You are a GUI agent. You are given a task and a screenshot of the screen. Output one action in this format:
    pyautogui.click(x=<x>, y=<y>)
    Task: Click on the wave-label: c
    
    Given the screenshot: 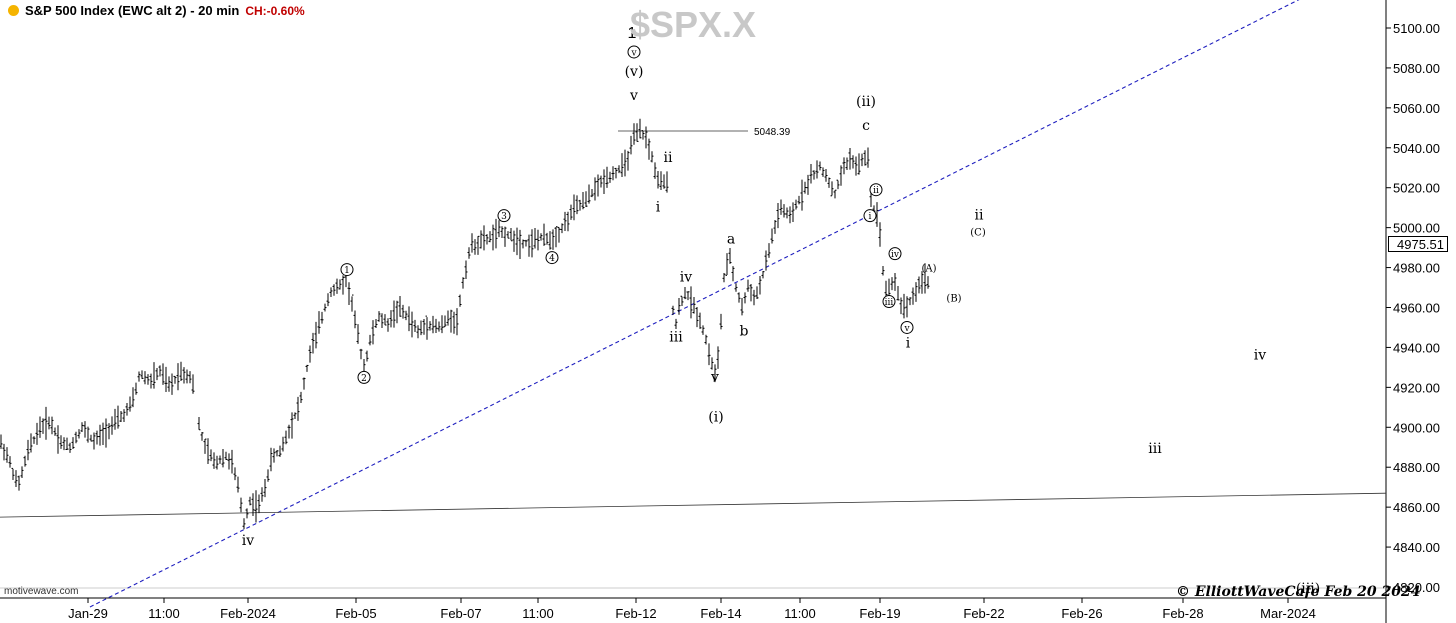 What is the action you would take?
    pyautogui.click(x=866, y=126)
    